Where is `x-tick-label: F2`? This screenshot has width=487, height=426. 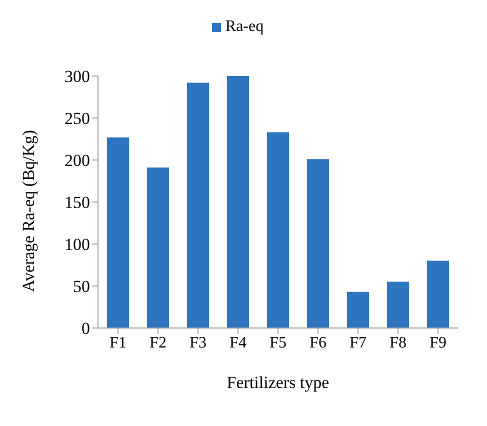
x-tick-label: F2 is located at coordinates (158, 343).